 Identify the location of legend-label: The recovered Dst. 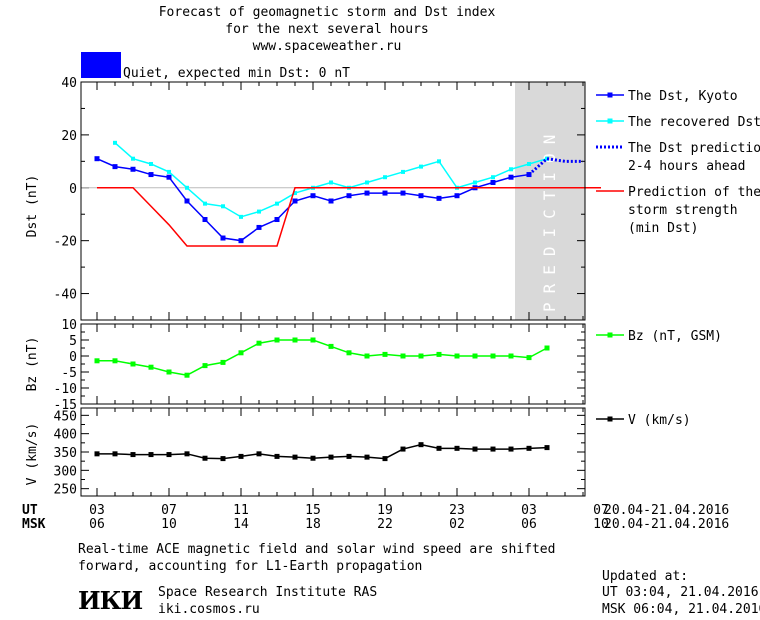
(694, 122).